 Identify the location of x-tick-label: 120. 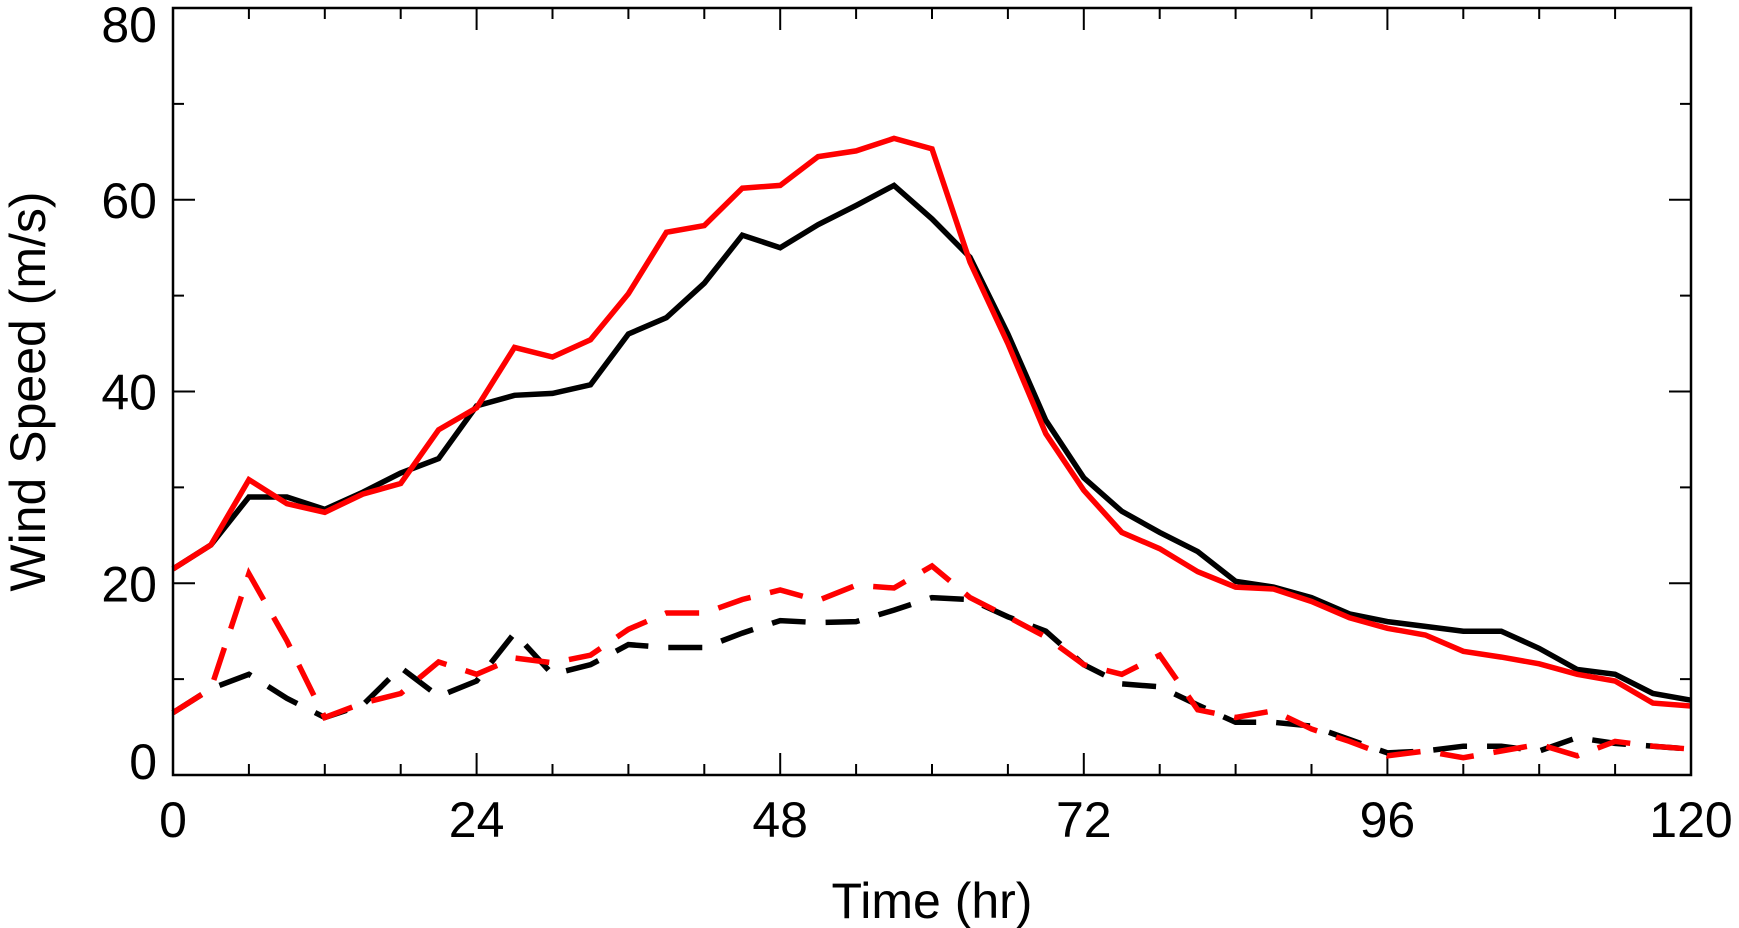
(1690, 820).